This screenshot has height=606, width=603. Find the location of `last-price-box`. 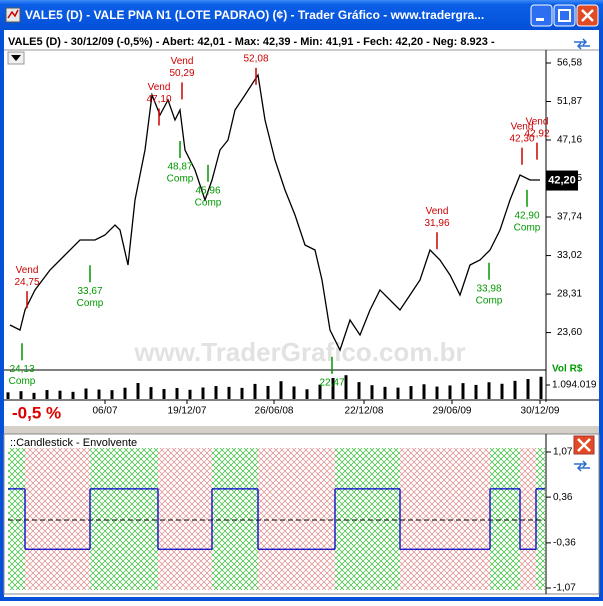

last-price-box is located at coordinates (562, 180).